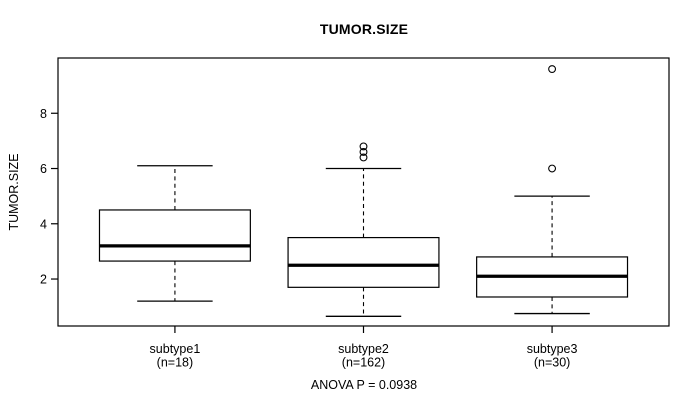 This screenshot has width=700, height=400. Describe the element at coordinates (363, 363) in the screenshot. I see `x-tick-sublabel-subtype2: (n=162)` at that location.